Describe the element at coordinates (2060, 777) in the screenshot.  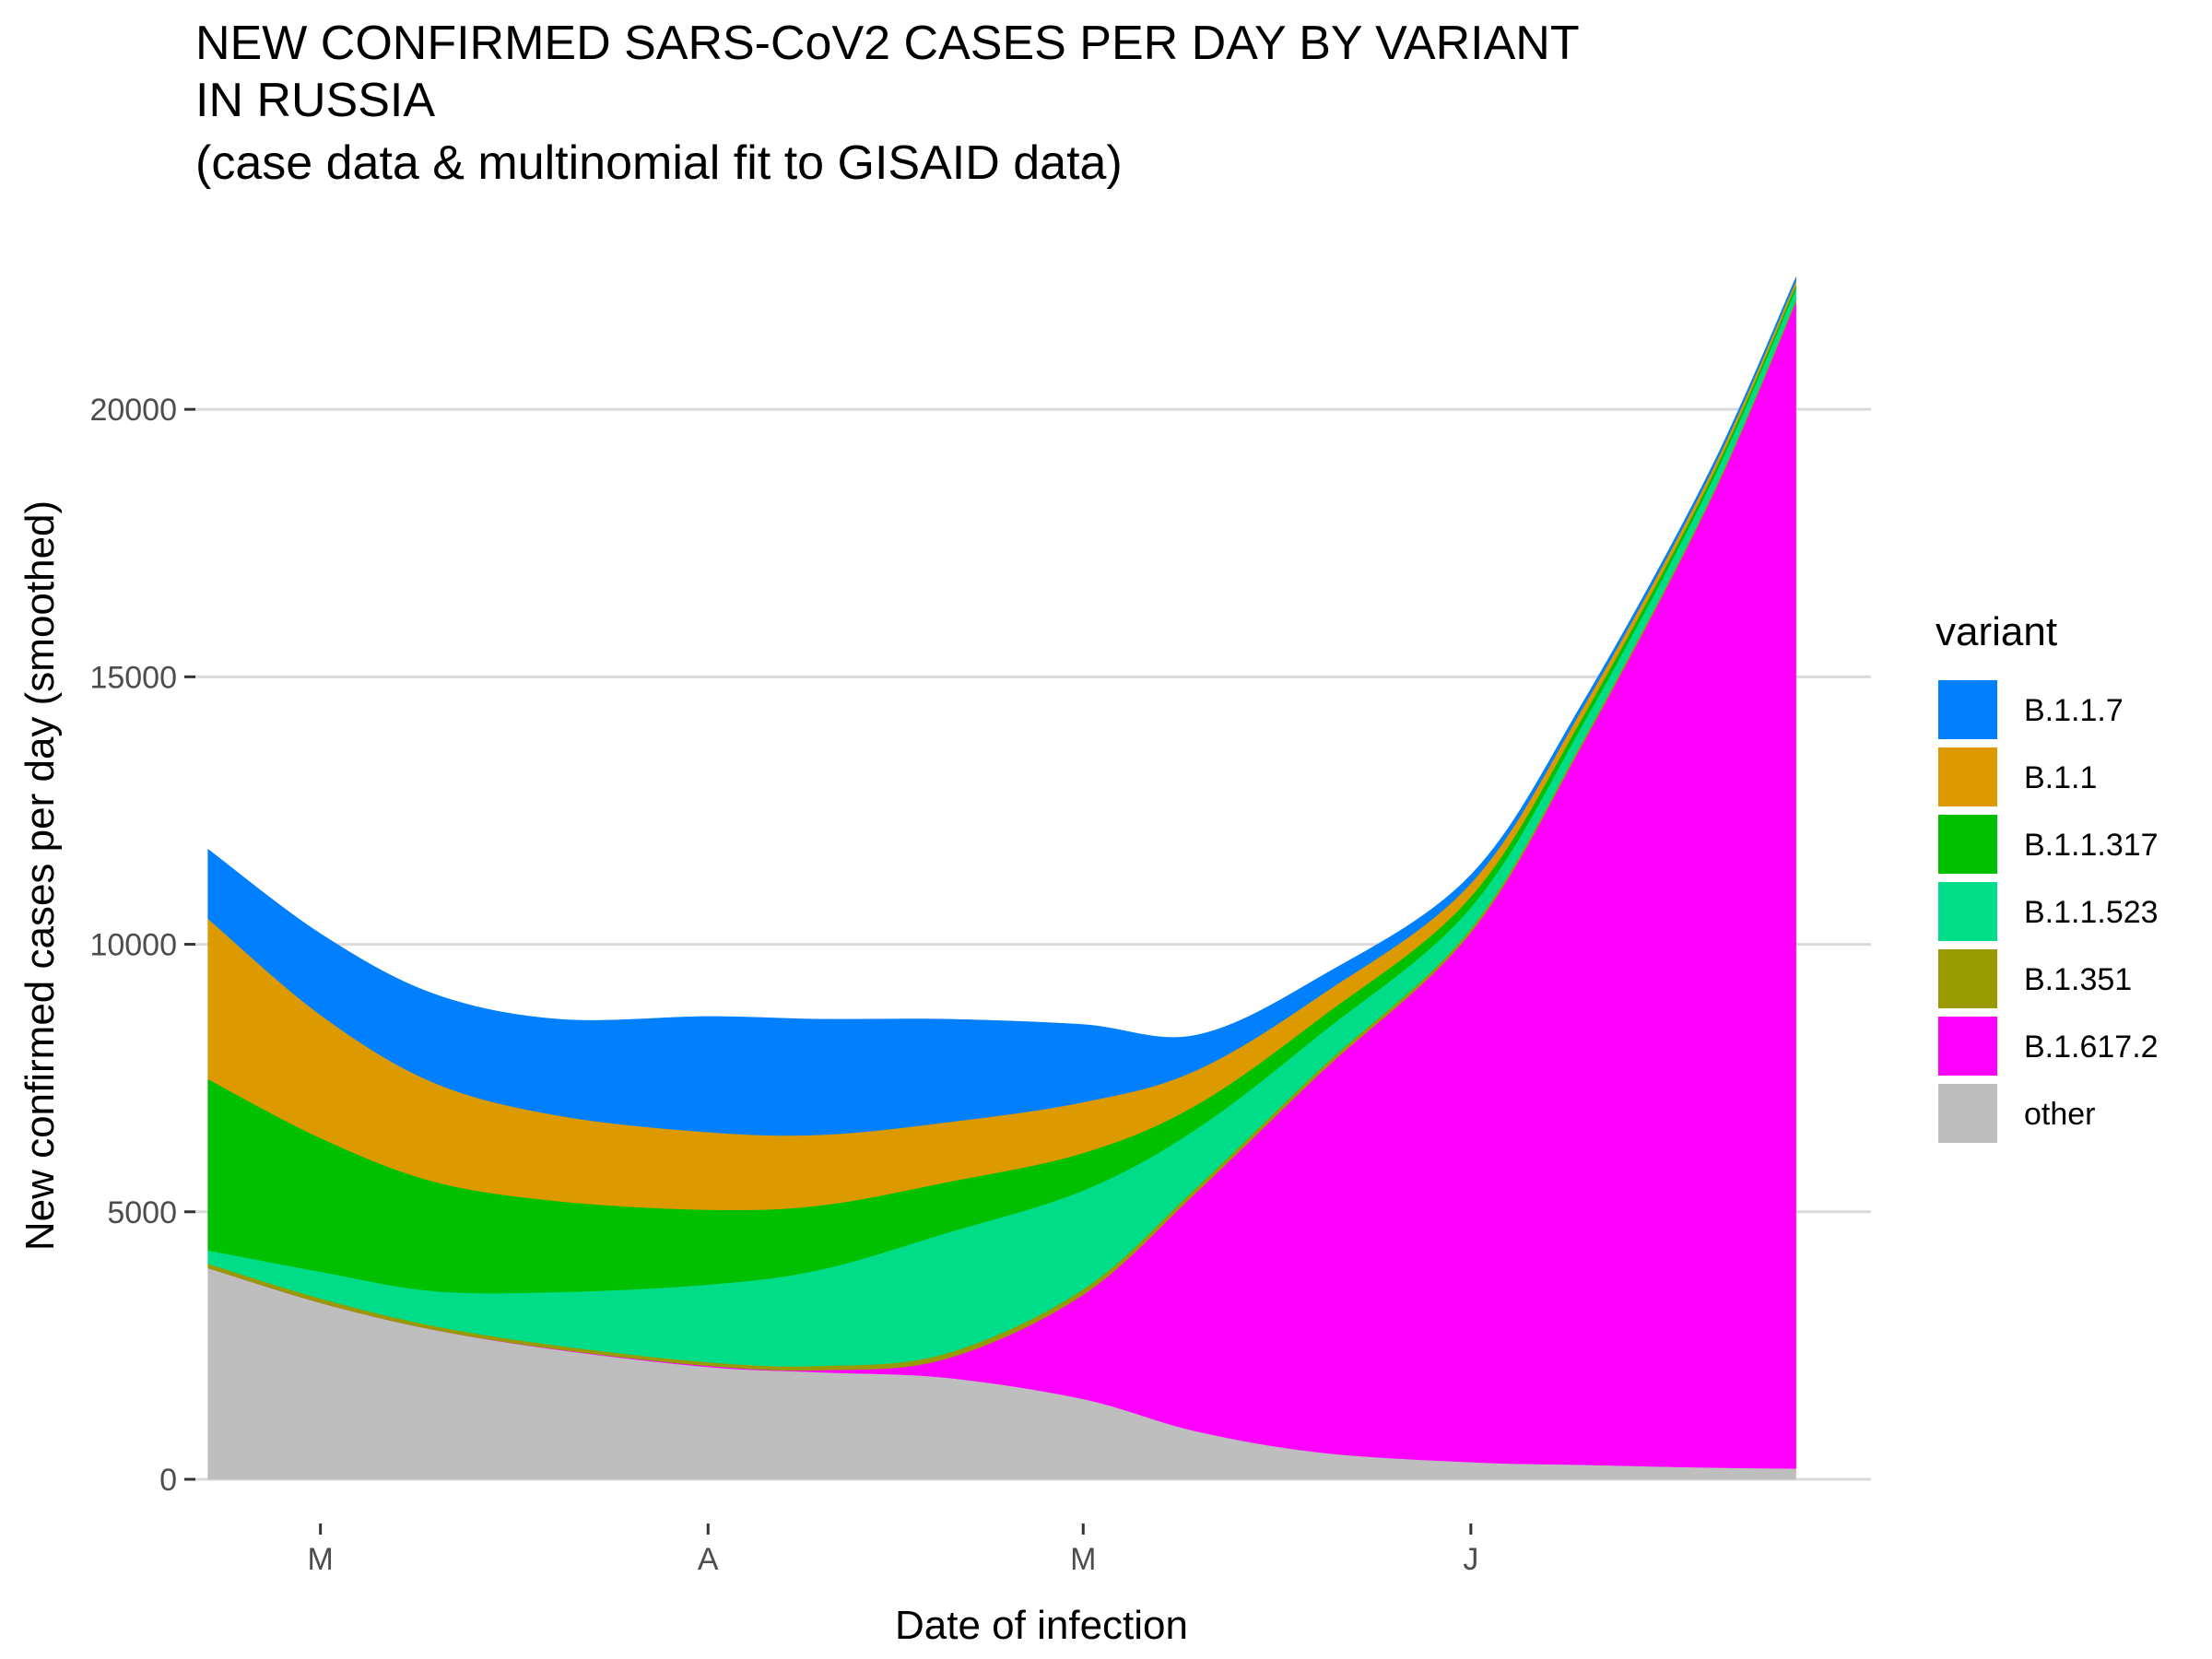
I see `legend-label-B-1-1: B.1.1` at that location.